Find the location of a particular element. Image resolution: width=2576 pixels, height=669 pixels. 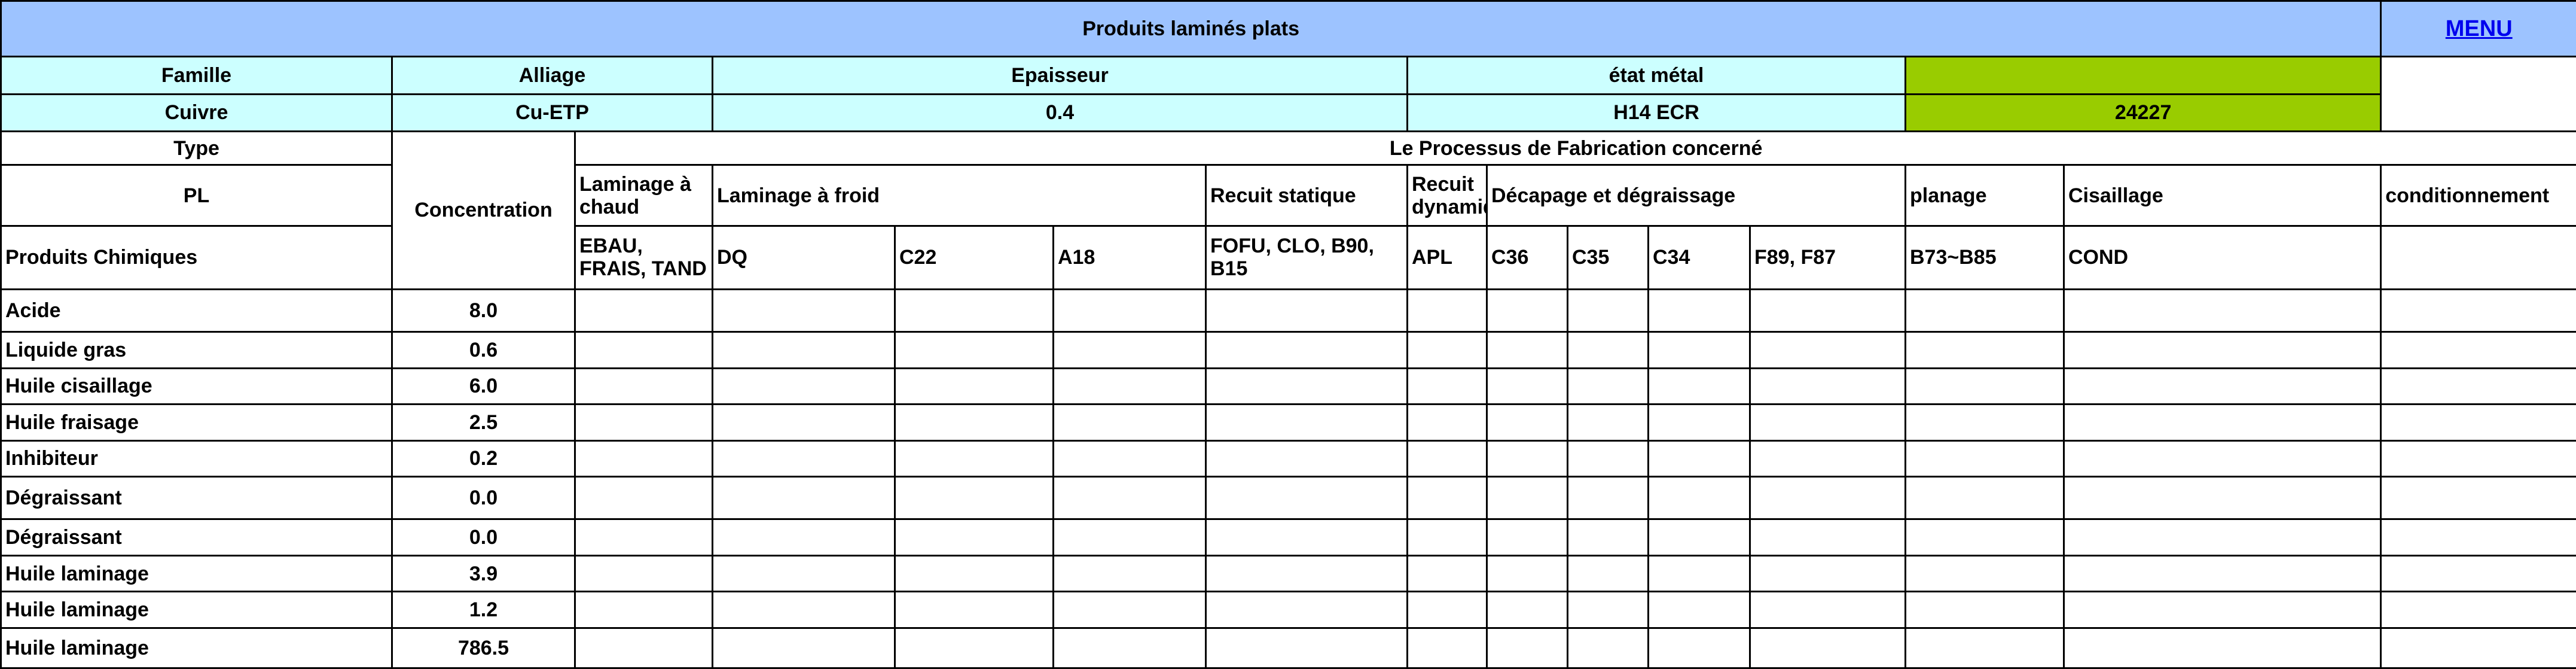

menu-cell: MENU is located at coordinates (2478, 28).